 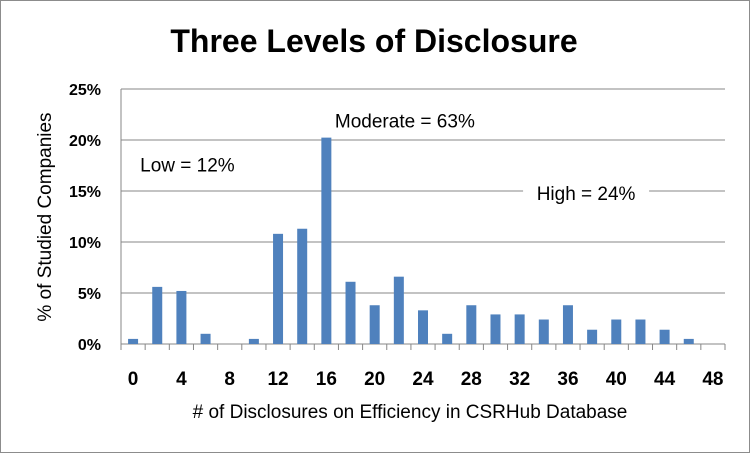 What do you see at coordinates (89, 345) in the screenshot?
I see `y-tick-label: 0%` at bounding box center [89, 345].